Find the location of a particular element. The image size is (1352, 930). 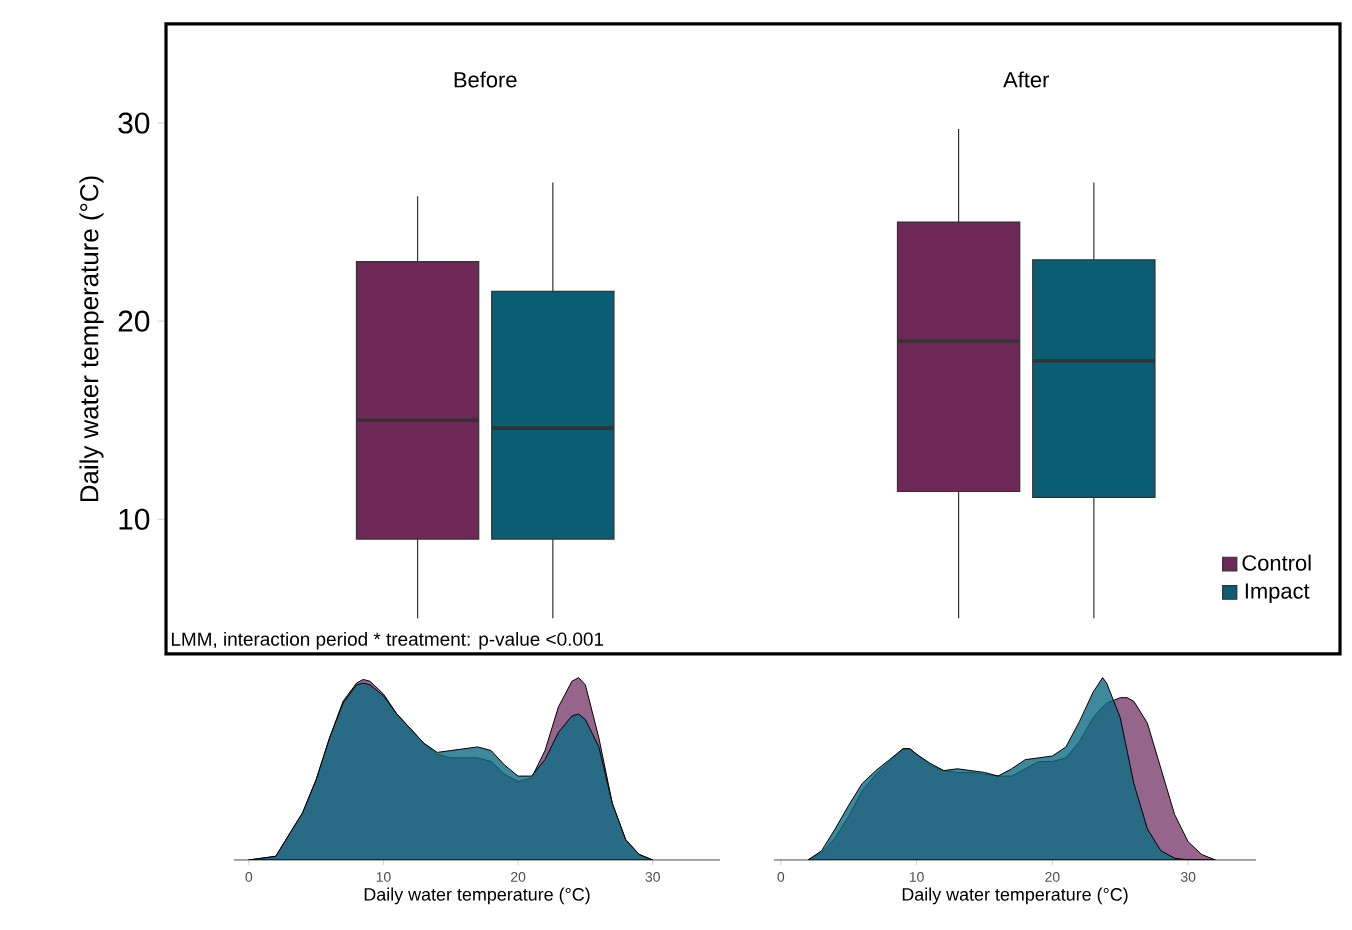

annotation: LMM, interaction period * treatment: p-value <0.001 is located at coordinates (387, 640).